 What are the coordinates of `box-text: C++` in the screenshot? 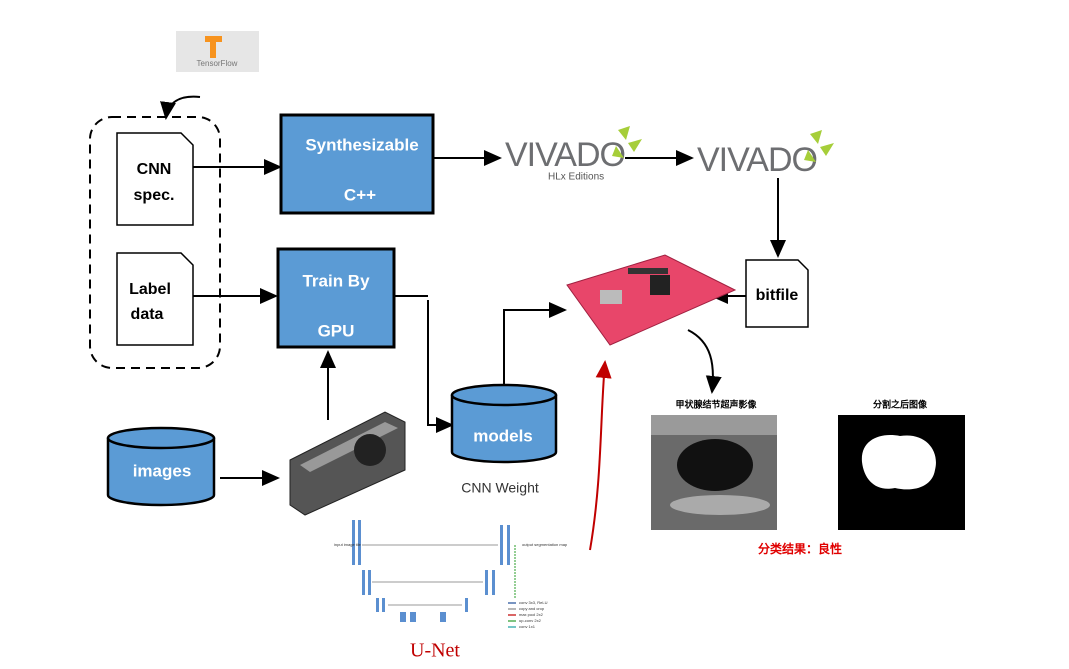 It's located at (360, 194).